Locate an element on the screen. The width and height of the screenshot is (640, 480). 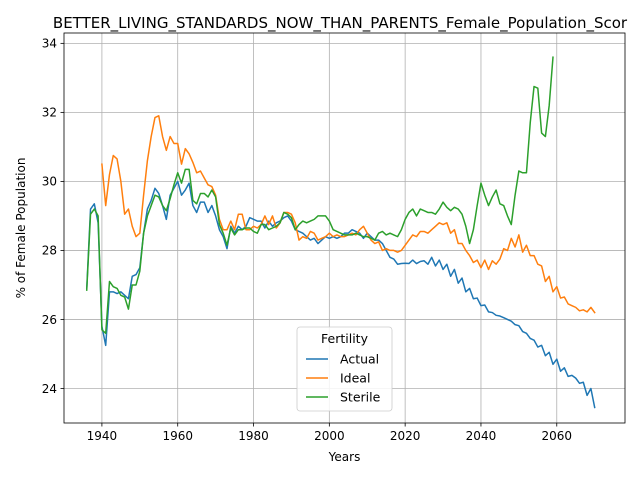
x-tick-label: 2000 is located at coordinates (329, 436).